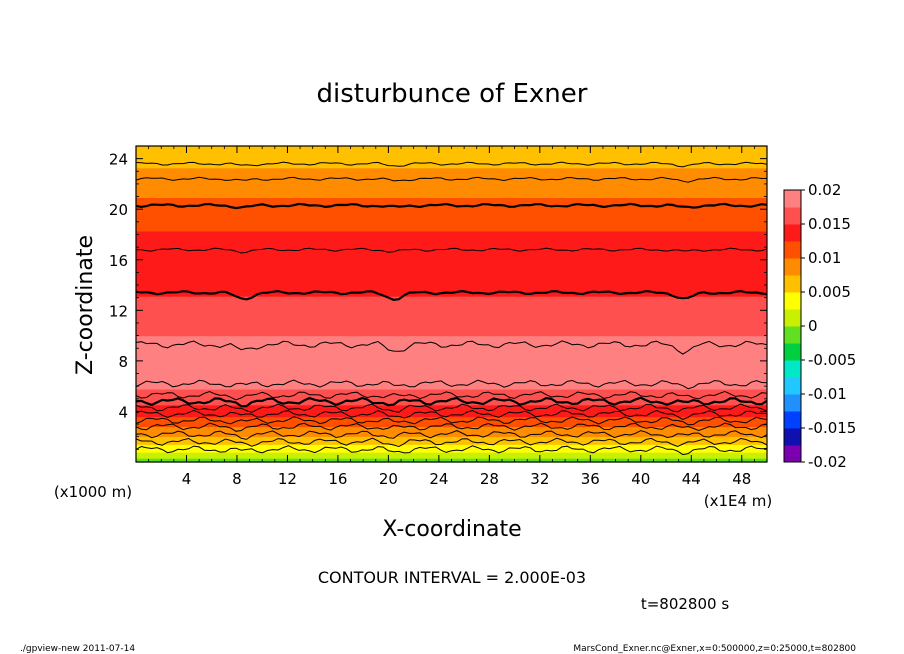 This screenshot has height=654, width=904. I want to click on chart-title: disturbunce of Exner, so click(452, 94).